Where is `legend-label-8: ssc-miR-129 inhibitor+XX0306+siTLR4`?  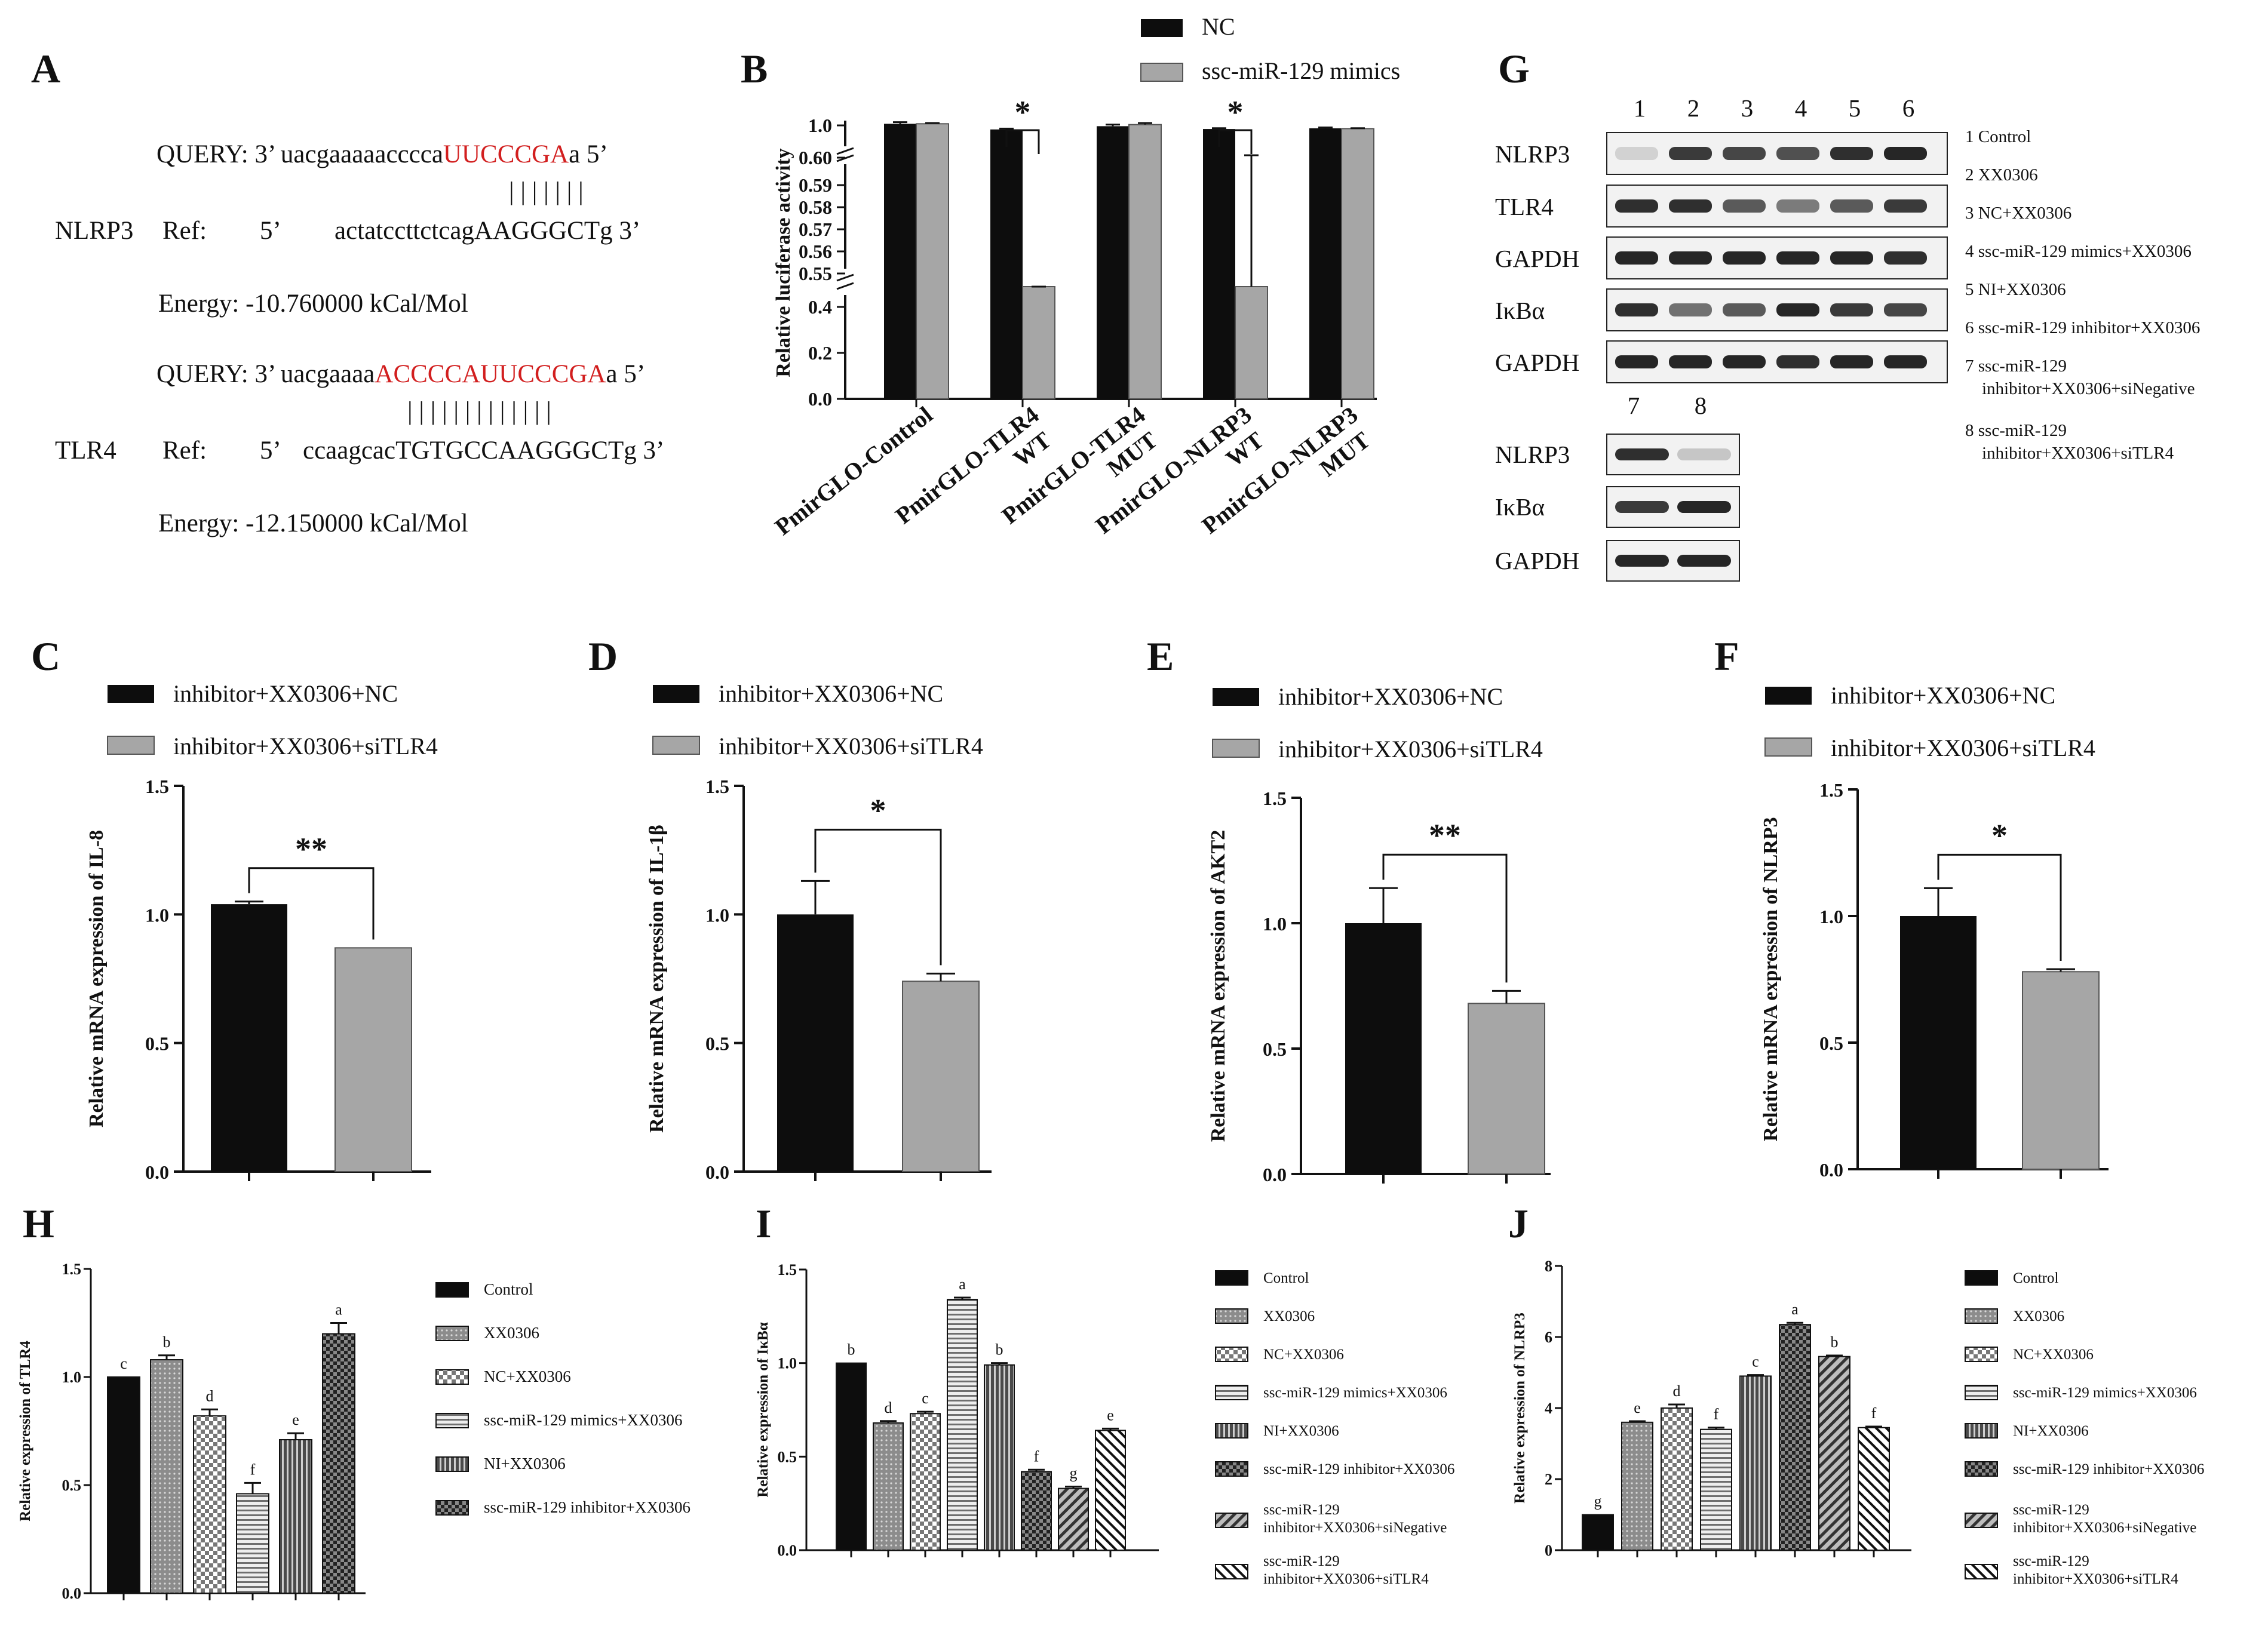 legend-label-8: ssc-miR-129 inhibitor+XX0306+siTLR4 is located at coordinates (1346, 1570).